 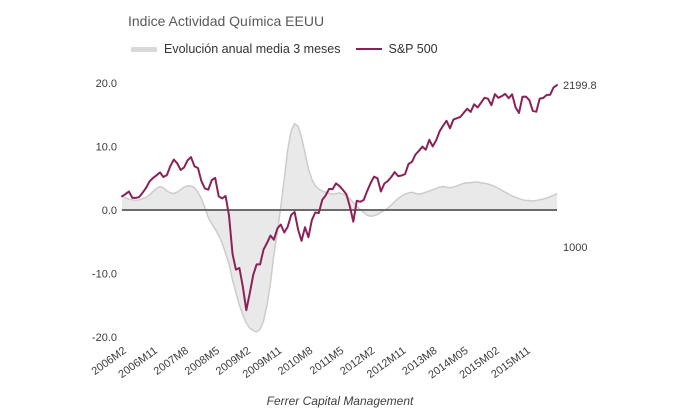 What do you see at coordinates (106, 84) in the screenshot?
I see `y-axis-tick-label: 20.0` at bounding box center [106, 84].